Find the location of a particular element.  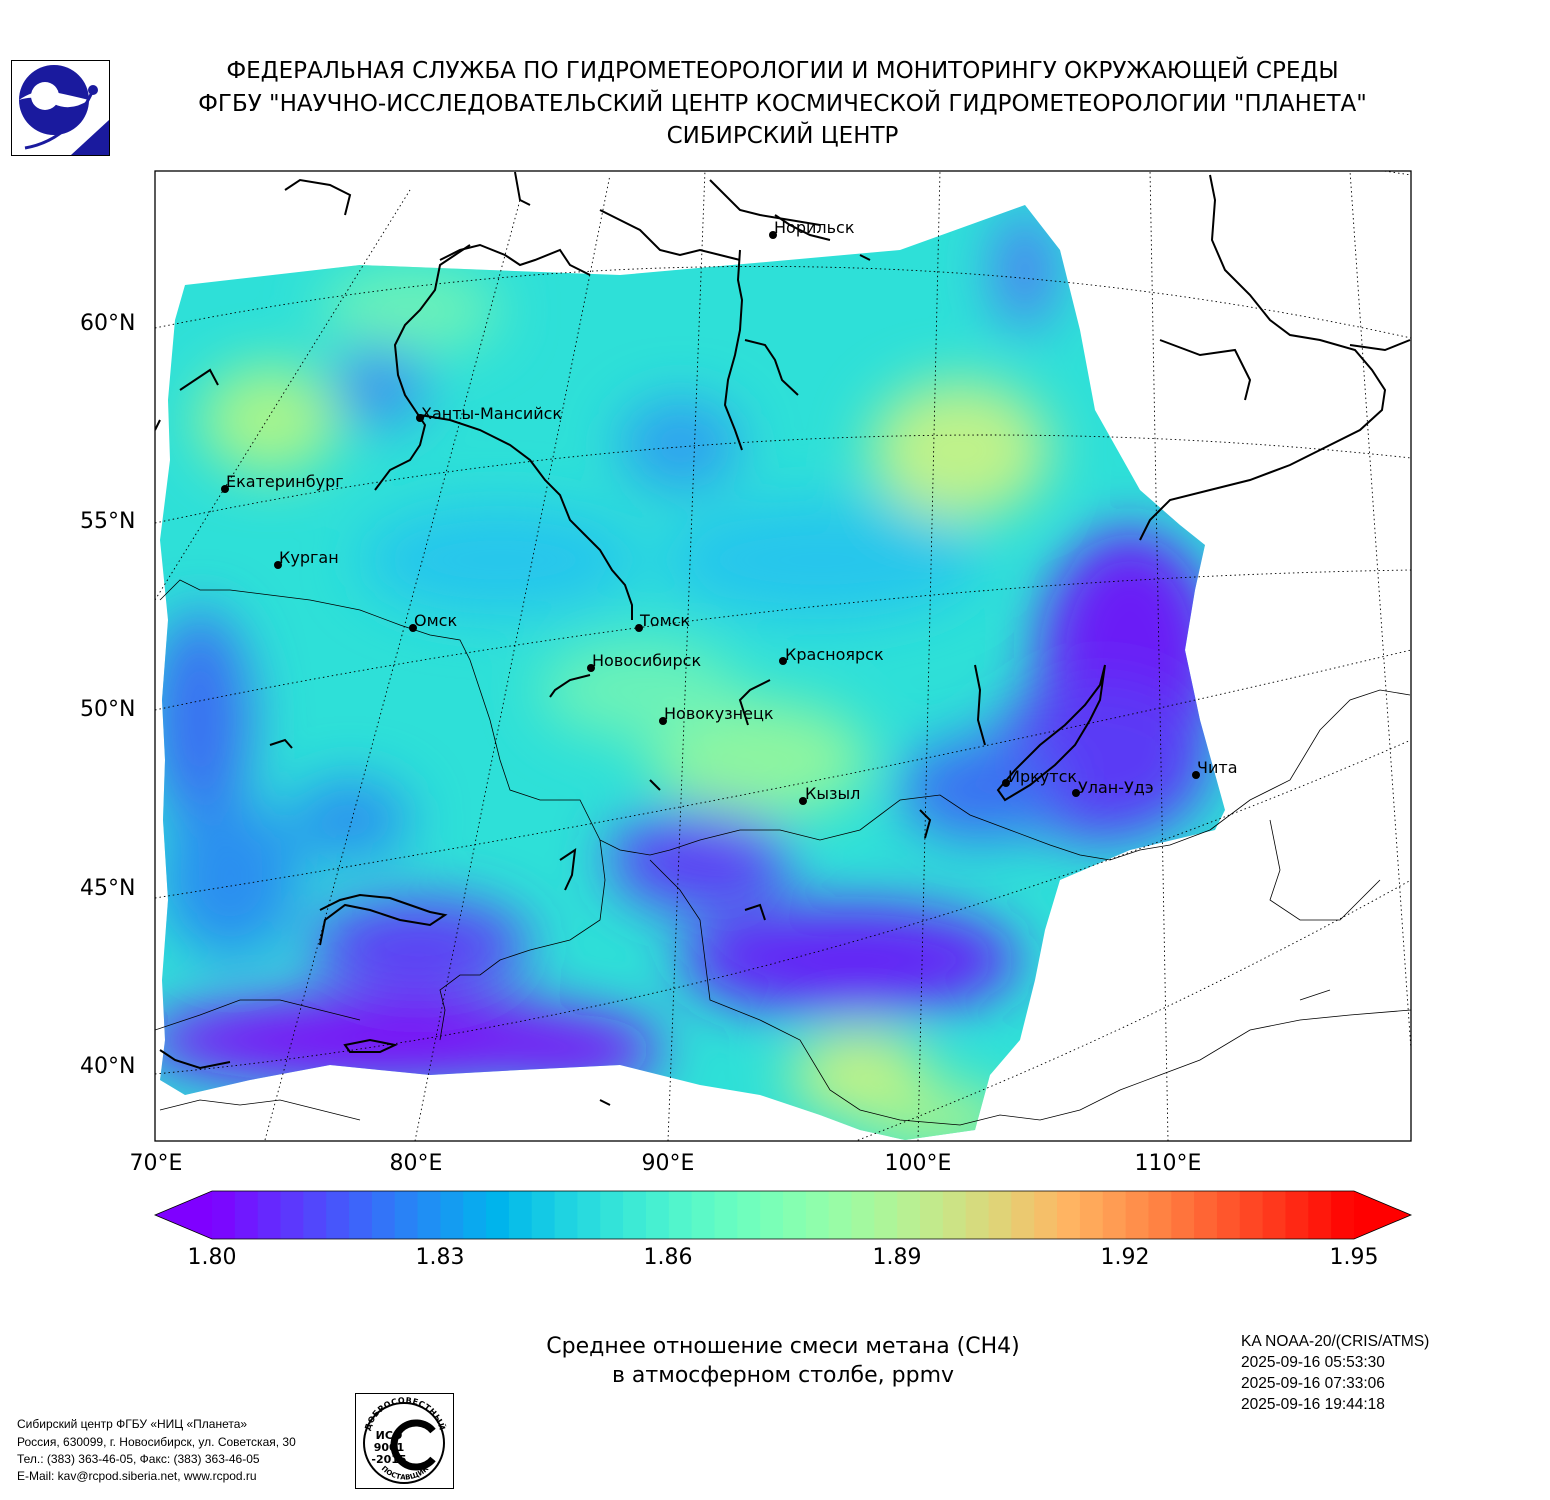

city-label: Екатеринбург is located at coordinates (285, 481).